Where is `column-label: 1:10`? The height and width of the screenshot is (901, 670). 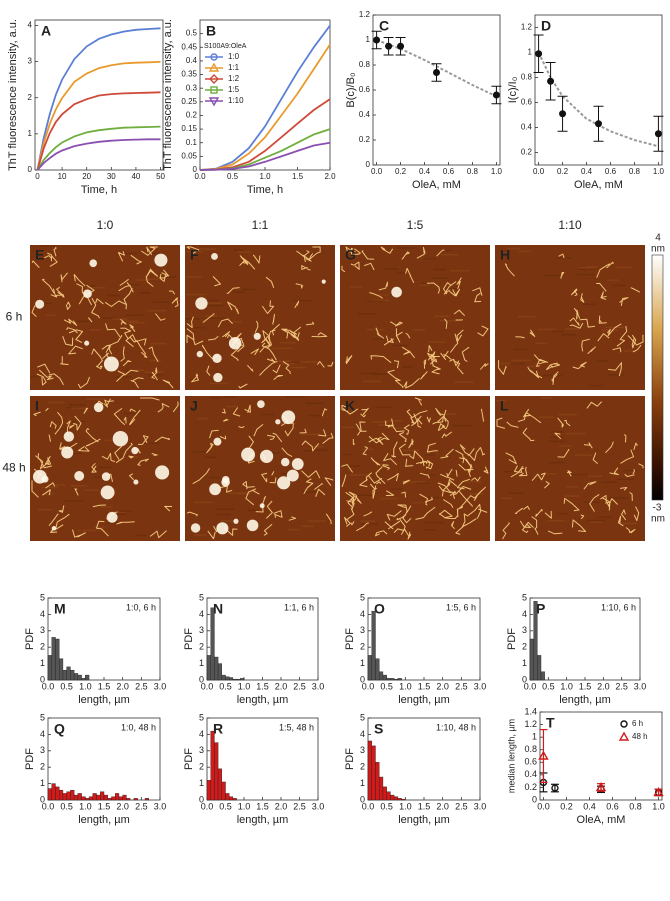 column-label: 1:10 is located at coordinates (570, 225).